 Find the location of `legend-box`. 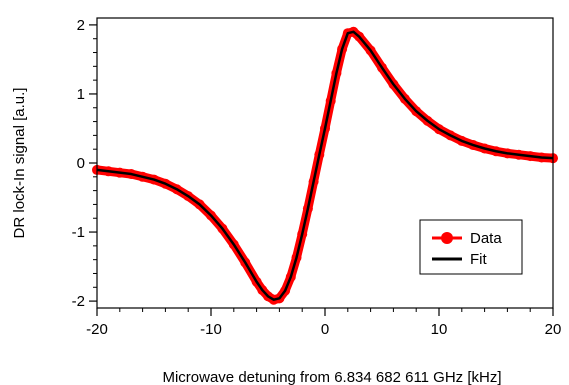

legend-box is located at coordinates (471, 247).